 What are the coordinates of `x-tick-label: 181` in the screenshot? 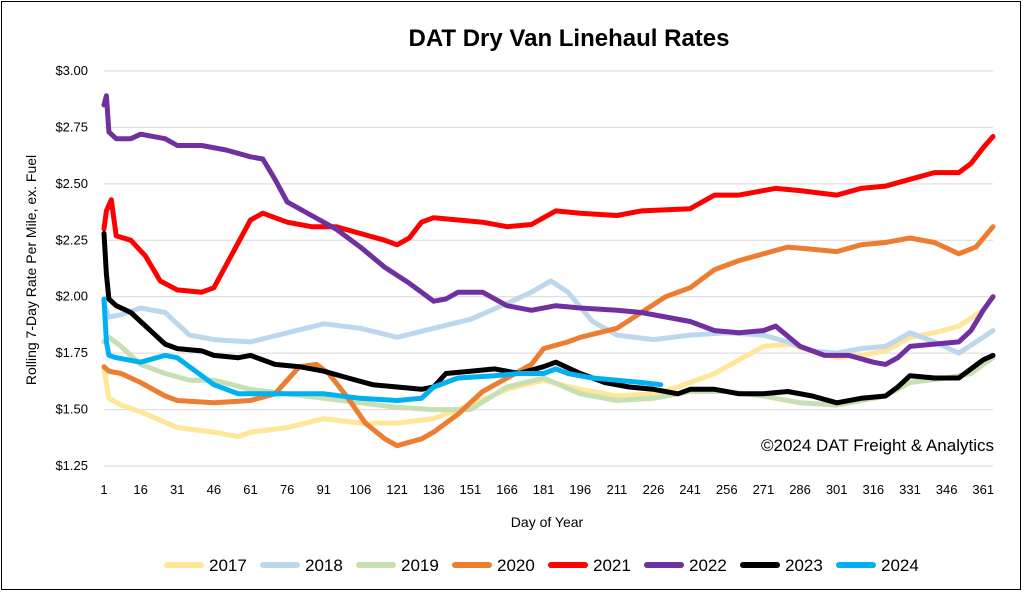 It's located at (544, 489).